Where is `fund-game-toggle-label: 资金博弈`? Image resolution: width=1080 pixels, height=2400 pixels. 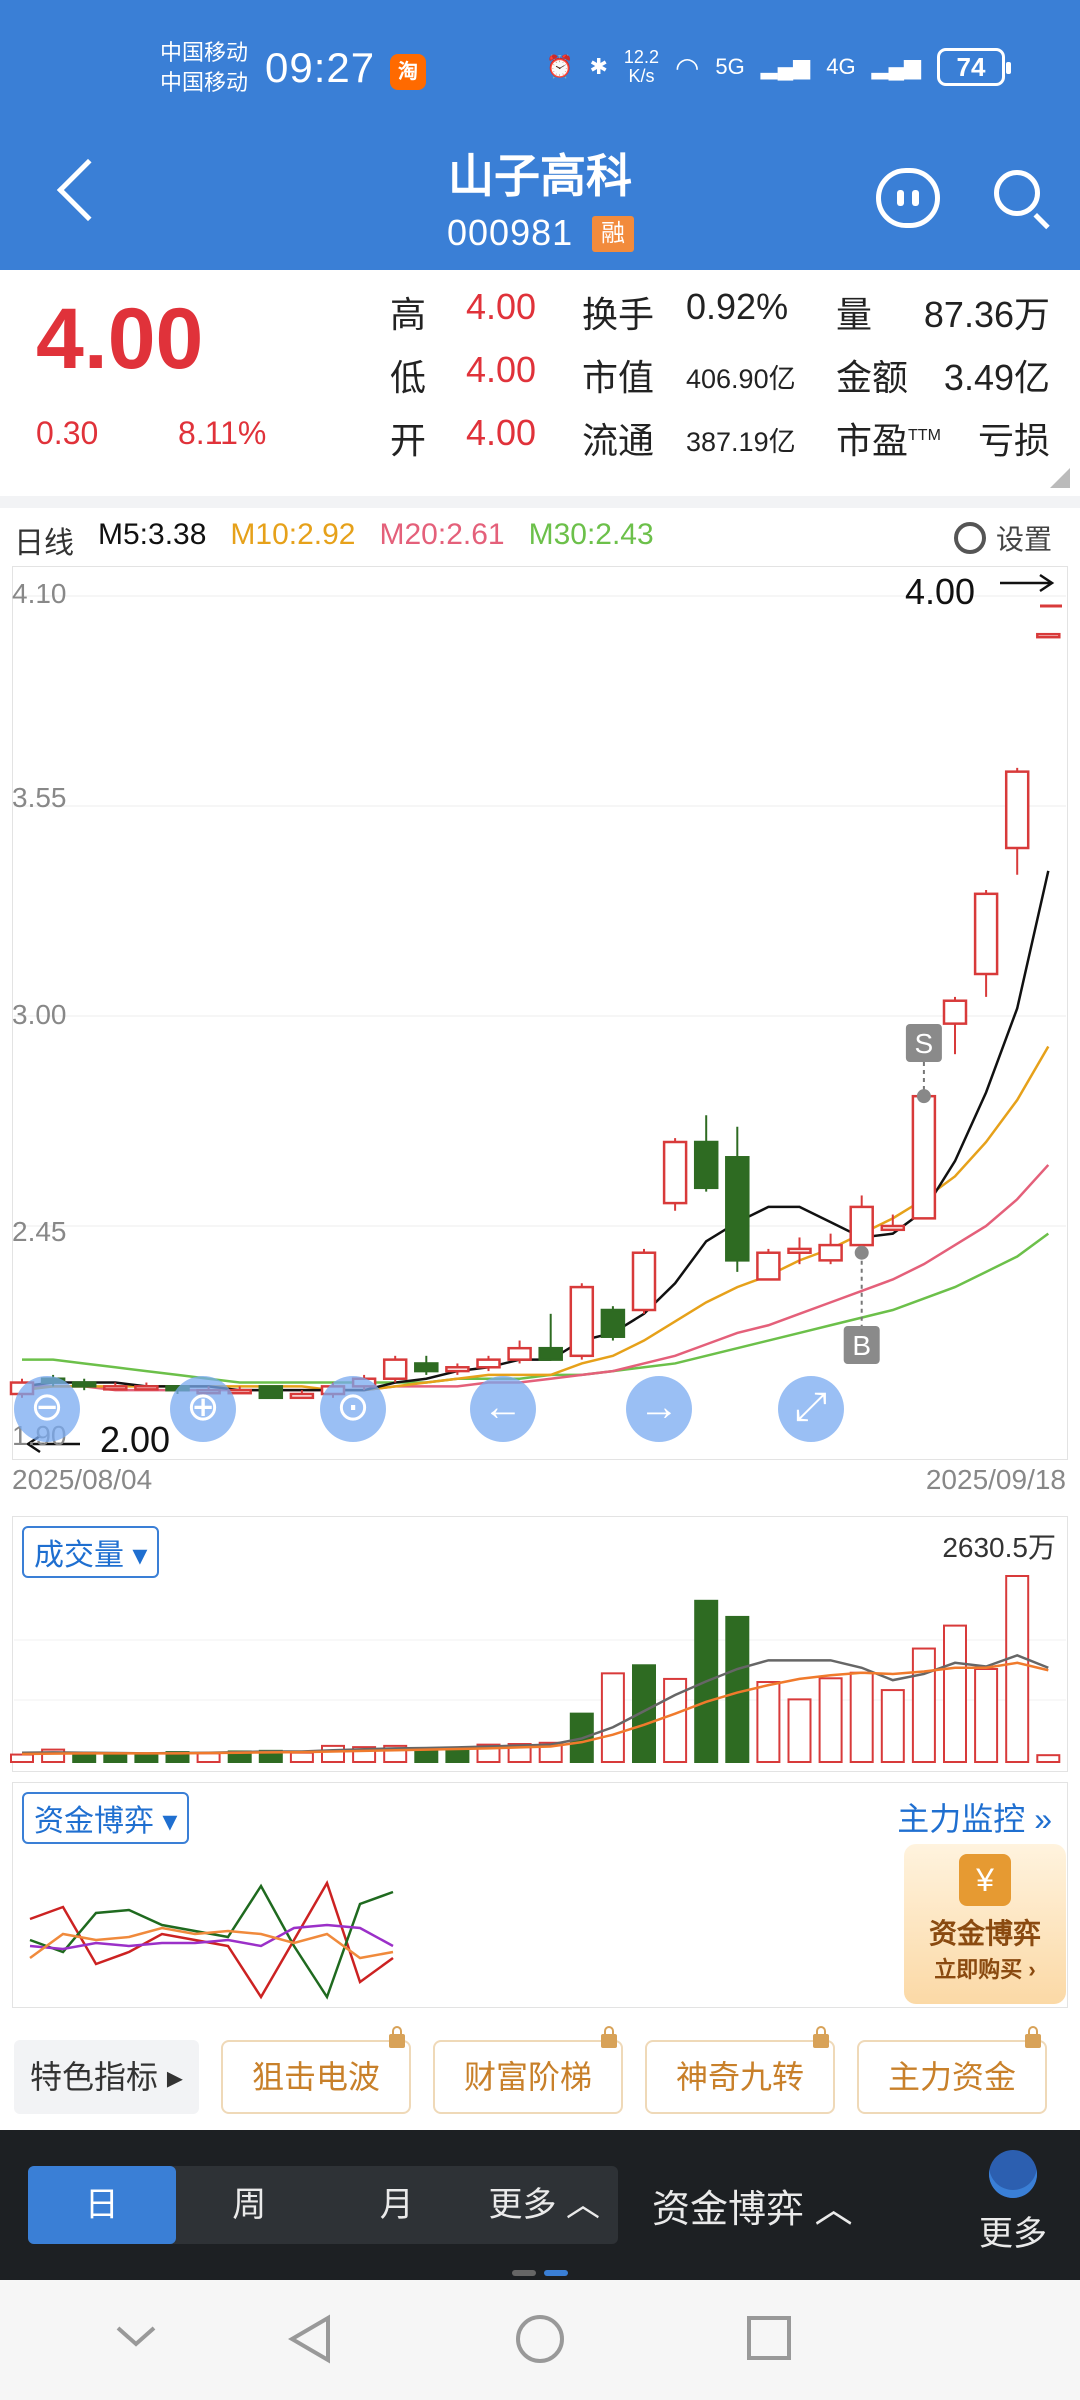 fund-game-toggle-label: 资金博弈 is located at coordinates (728, 2210).